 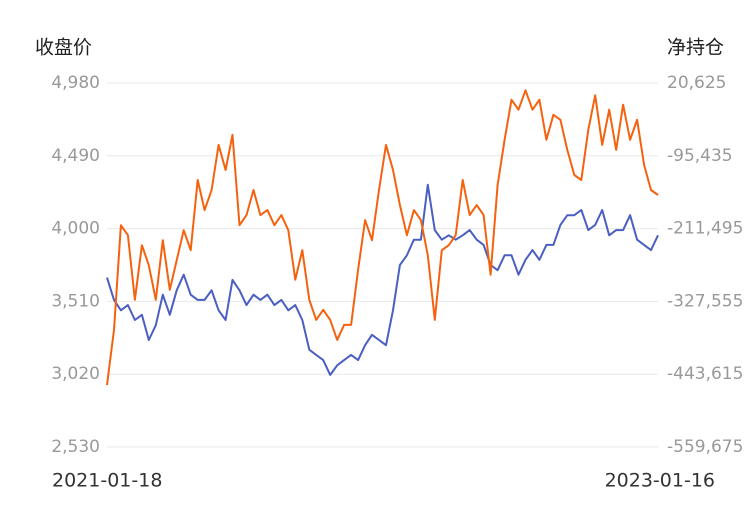 I want to click on y2-tick-label: -95,435, so click(x=700, y=156).